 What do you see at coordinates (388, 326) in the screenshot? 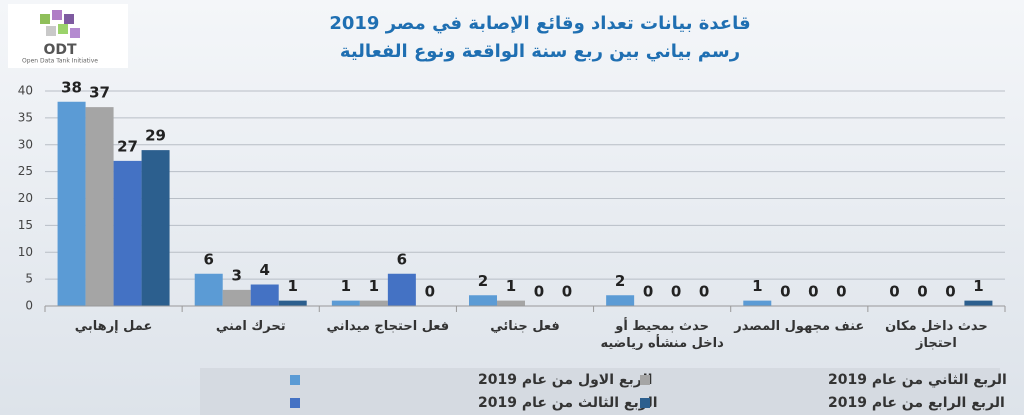
I see `x-tick-label: فعل احتجاج ميداني` at bounding box center [388, 326].